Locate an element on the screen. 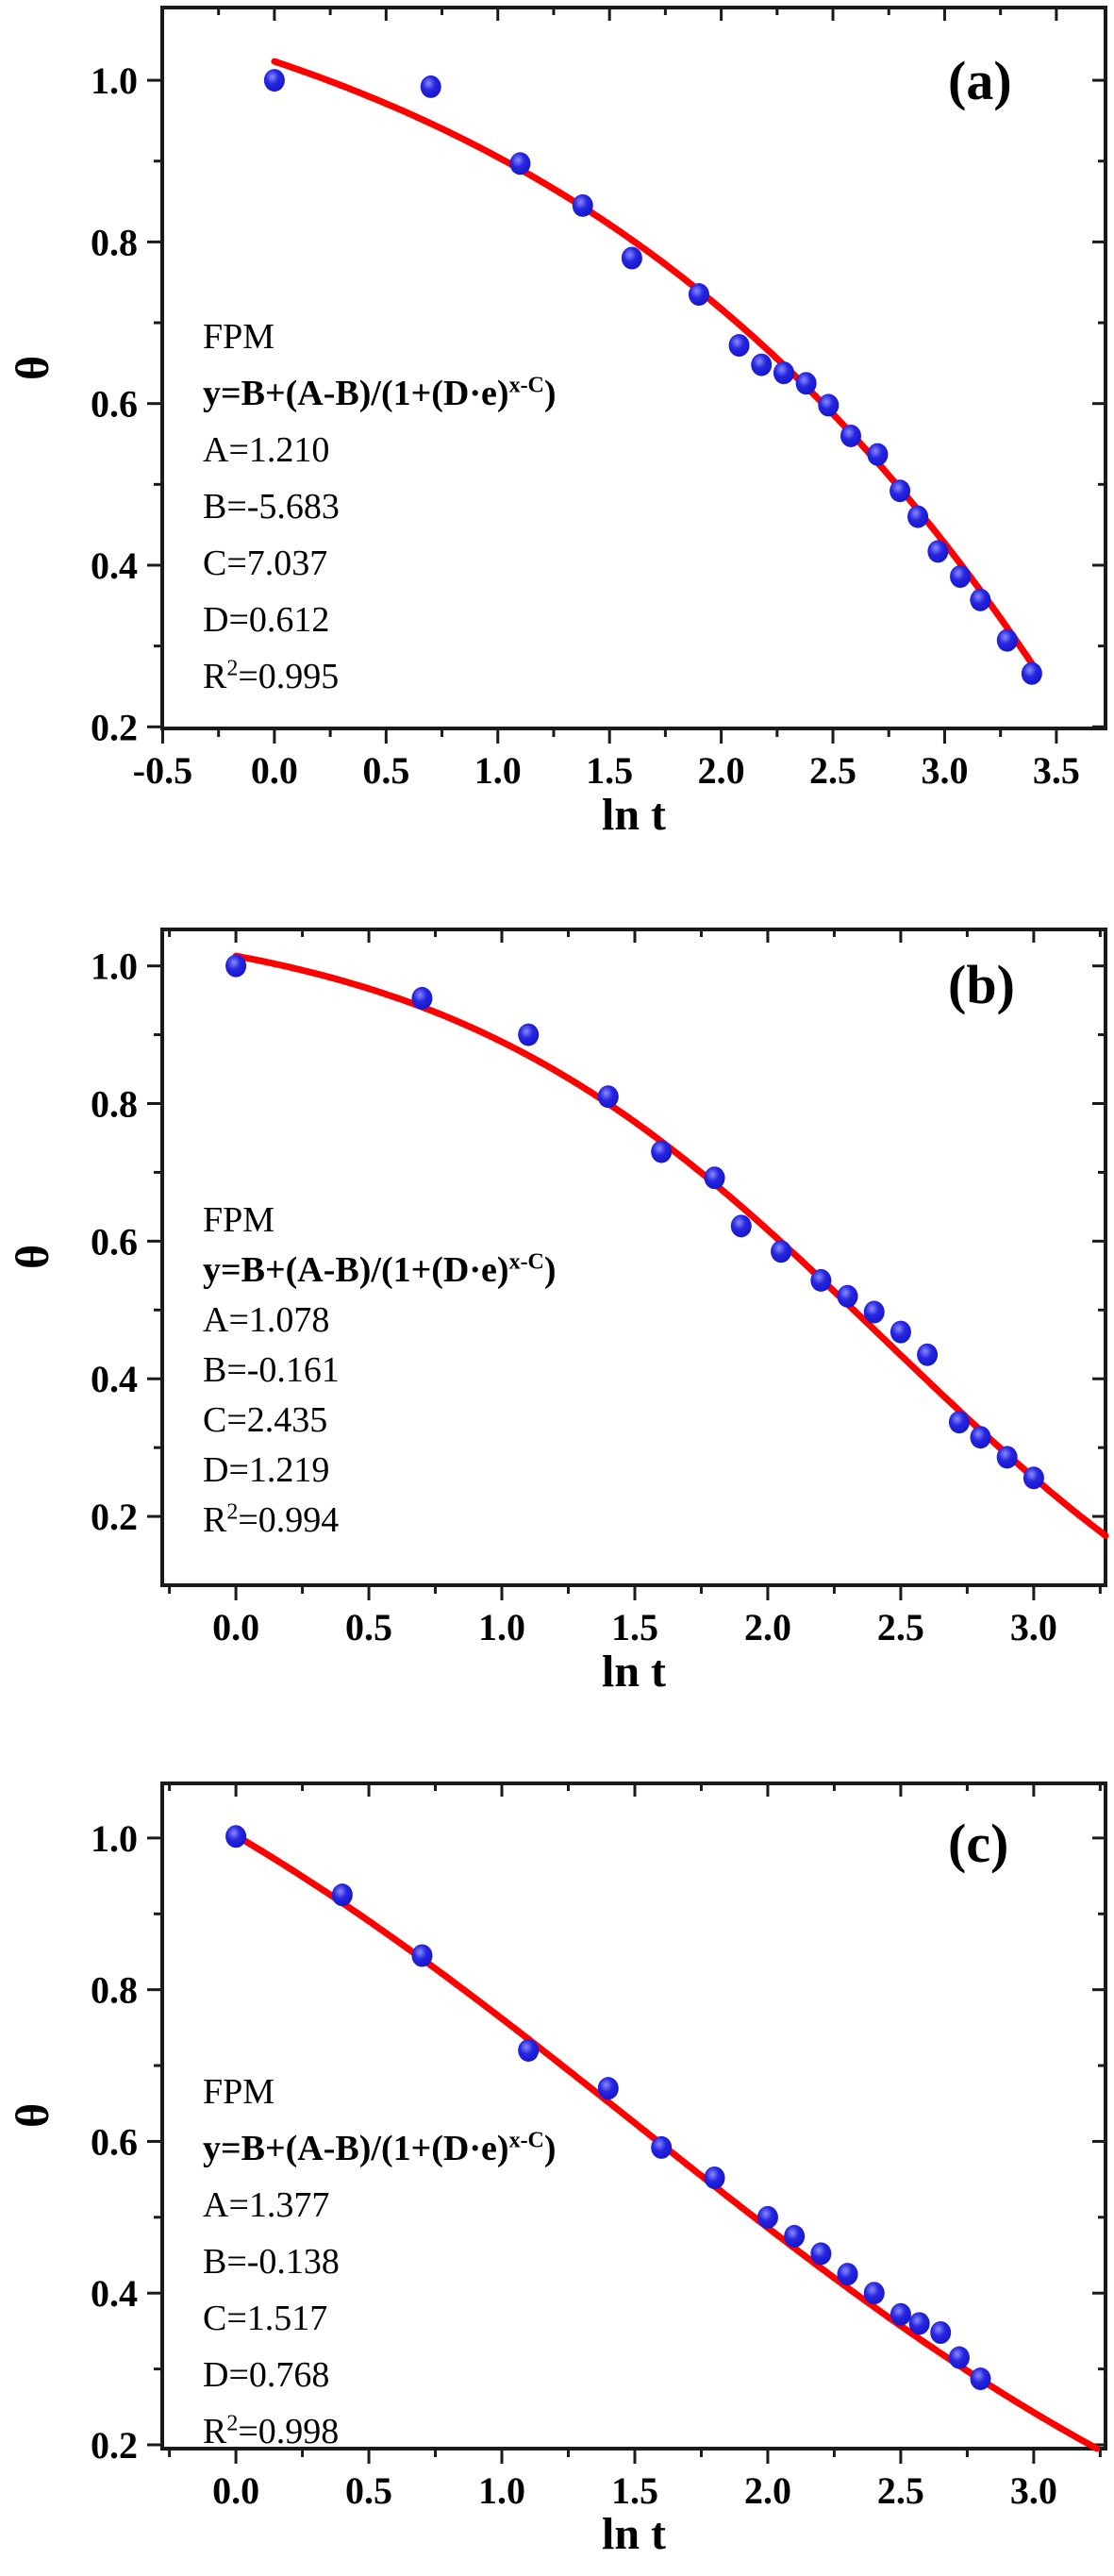 The height and width of the screenshot is (2576, 1114). param-a: A=1.078 is located at coordinates (266, 1320).